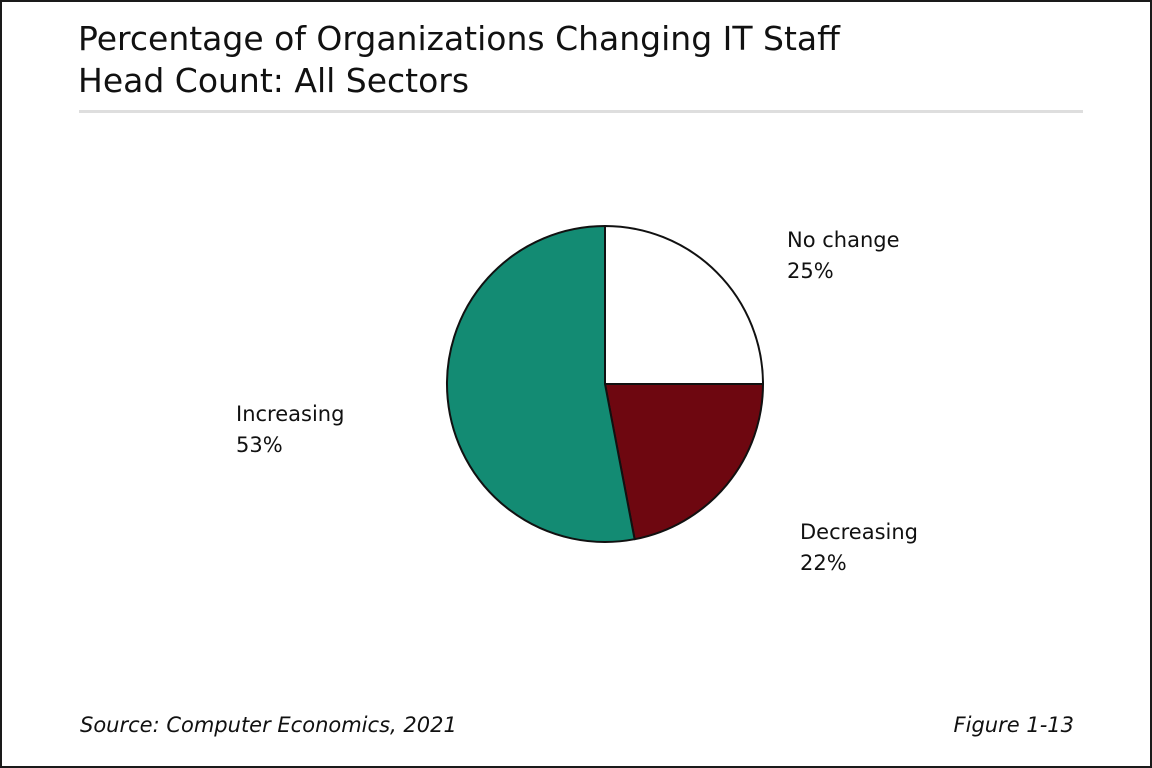 The width and height of the screenshot is (1152, 768). What do you see at coordinates (1013, 725) in the screenshot?
I see `figure-number: Figure 1-13` at bounding box center [1013, 725].